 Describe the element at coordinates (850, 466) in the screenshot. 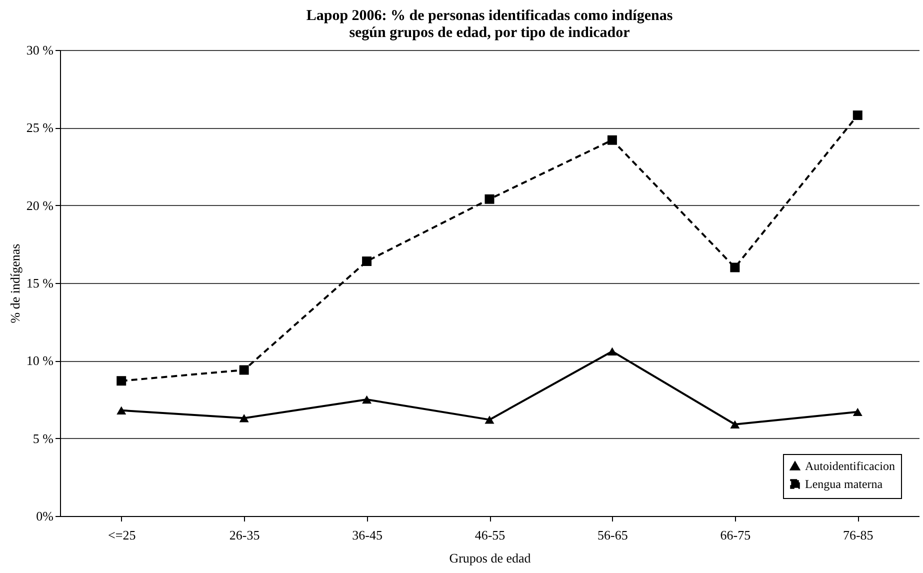

I see `legend-label: Autoidentificacion` at that location.